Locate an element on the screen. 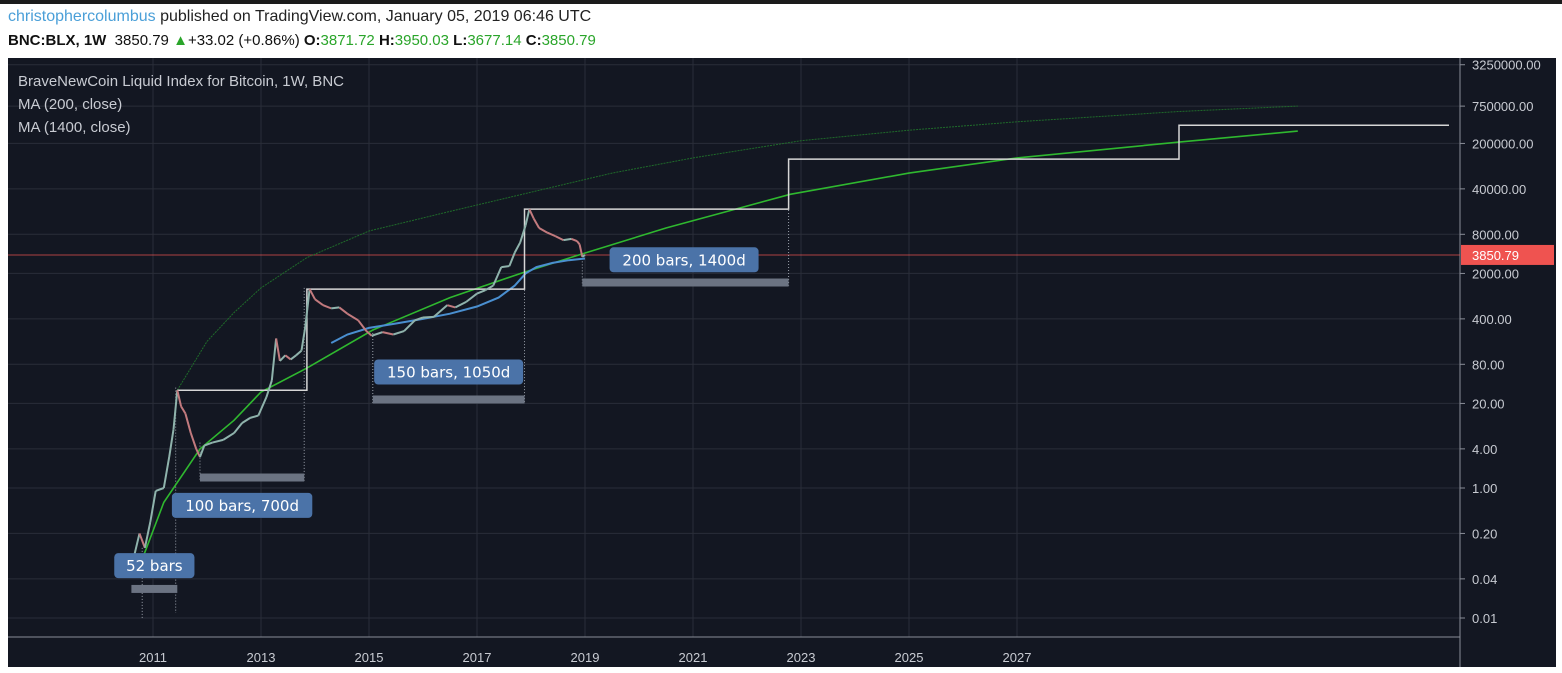 The height and width of the screenshot is (673, 1562). last-price-badge is located at coordinates (1507, 254).